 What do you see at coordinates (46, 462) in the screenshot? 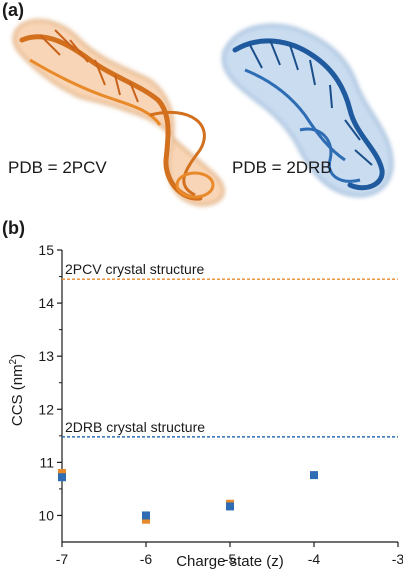
I see `y-tick-label: 11` at bounding box center [46, 462].